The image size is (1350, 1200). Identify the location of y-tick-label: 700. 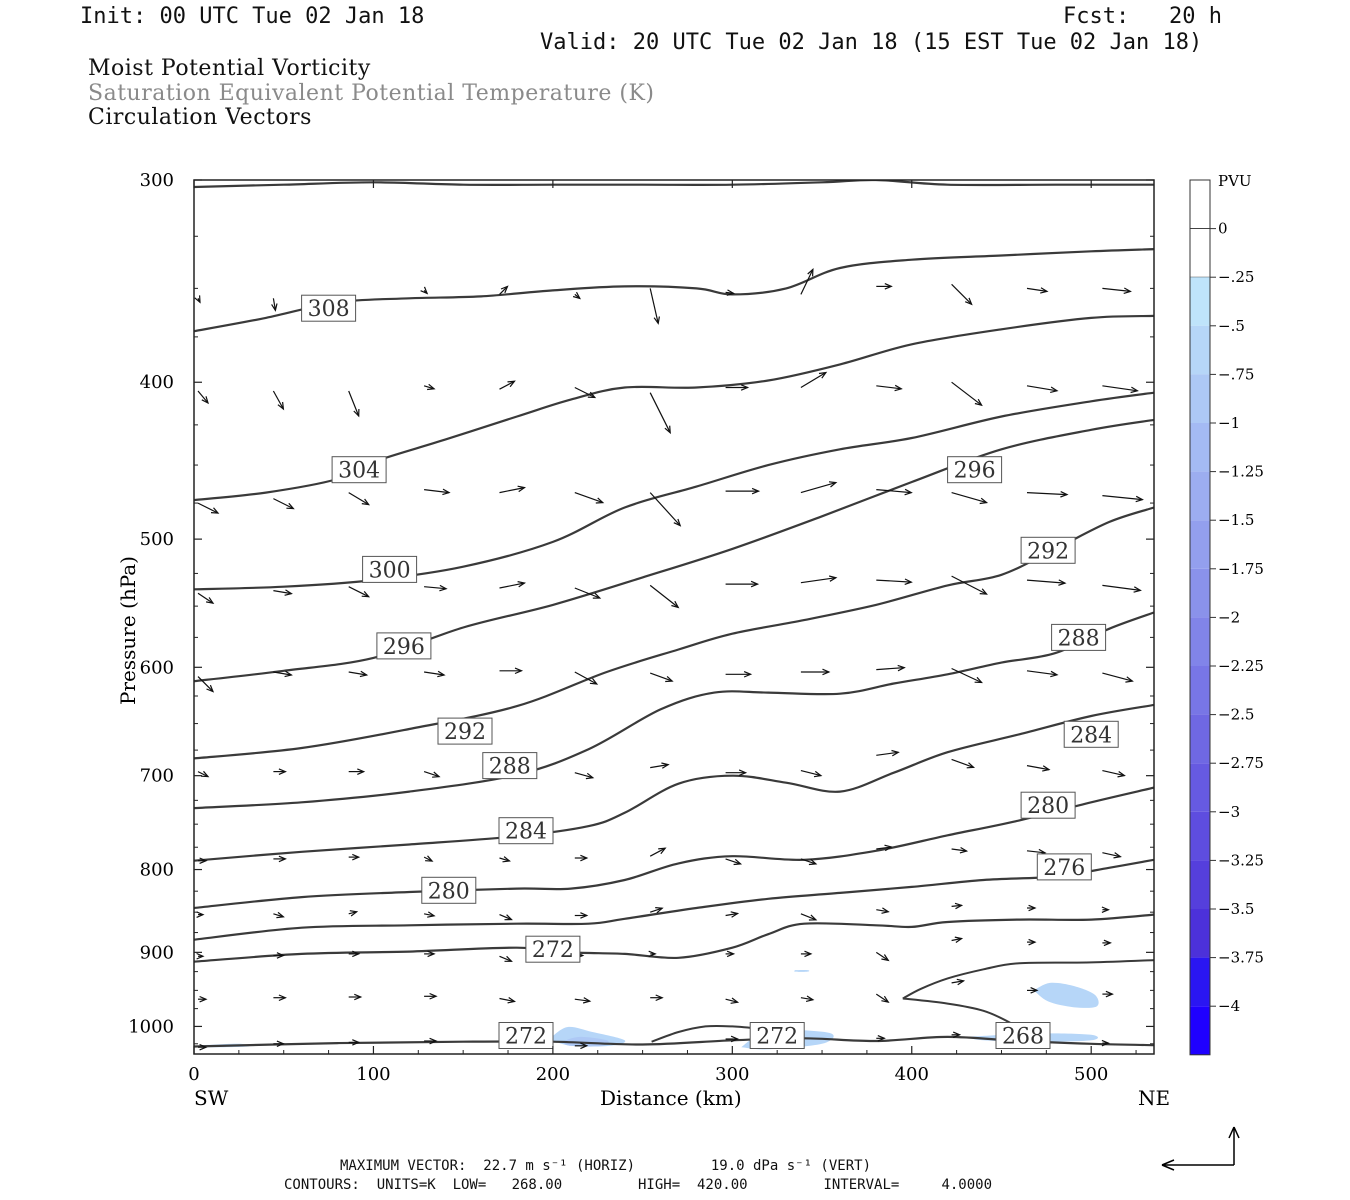
(157, 776).